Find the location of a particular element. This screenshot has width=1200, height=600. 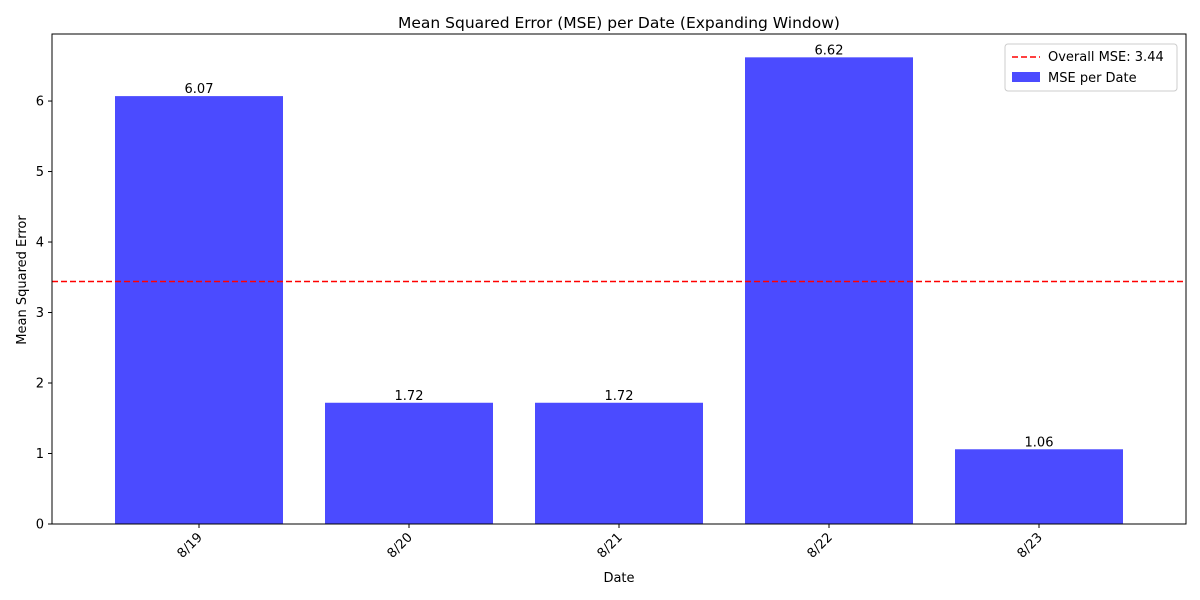

y-tick-label: 0 is located at coordinates (40, 525).